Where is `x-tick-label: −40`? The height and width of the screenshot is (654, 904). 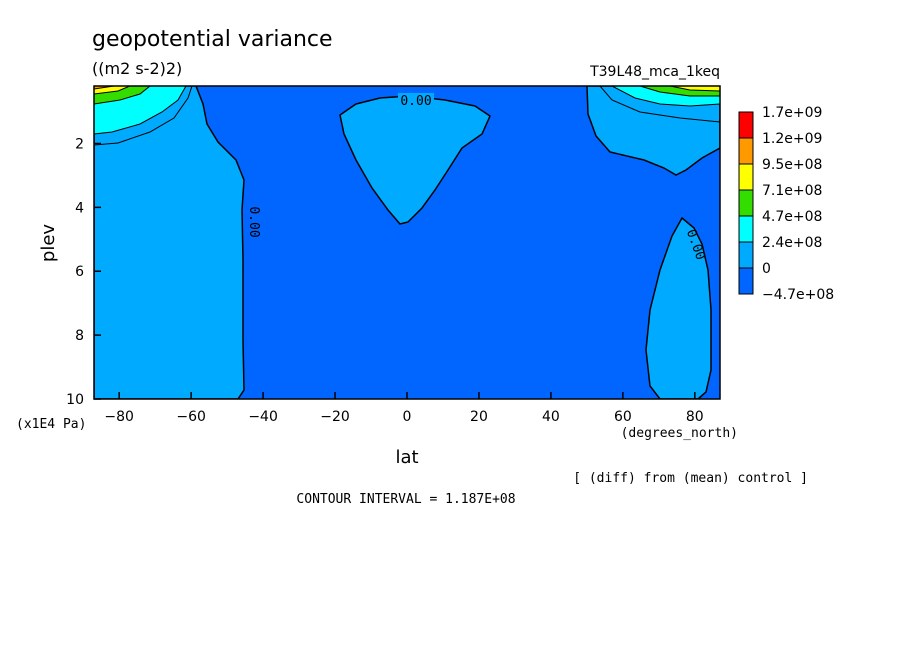
x-tick-label: −40 is located at coordinates (263, 417).